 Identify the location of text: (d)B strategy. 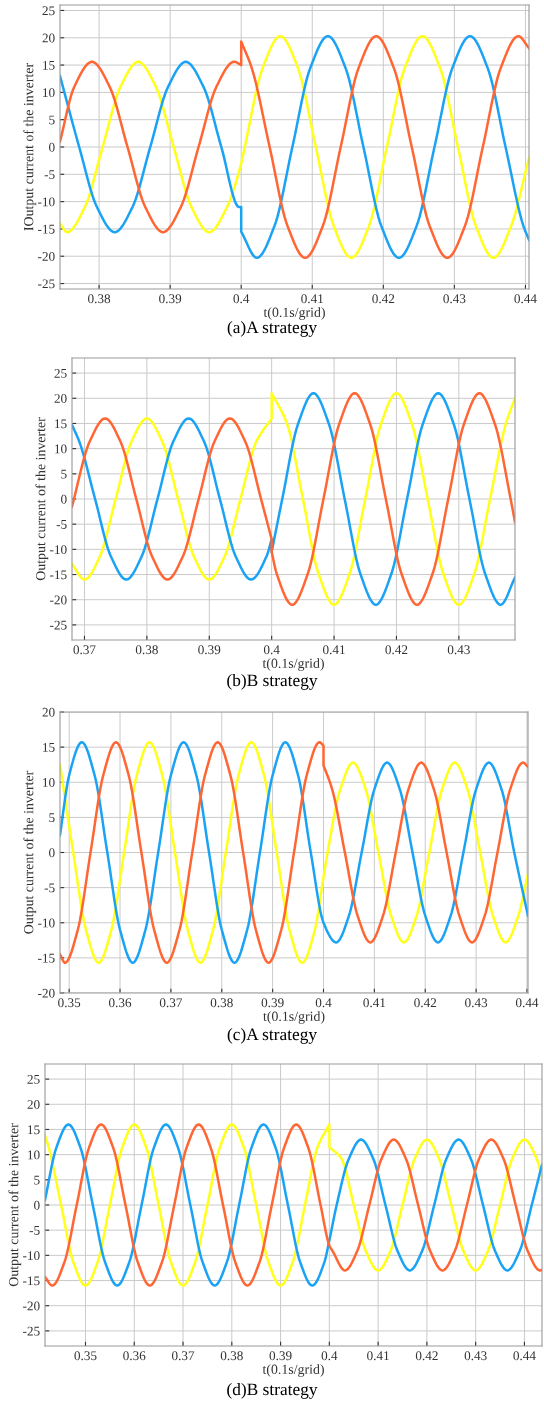
(272, 1391).